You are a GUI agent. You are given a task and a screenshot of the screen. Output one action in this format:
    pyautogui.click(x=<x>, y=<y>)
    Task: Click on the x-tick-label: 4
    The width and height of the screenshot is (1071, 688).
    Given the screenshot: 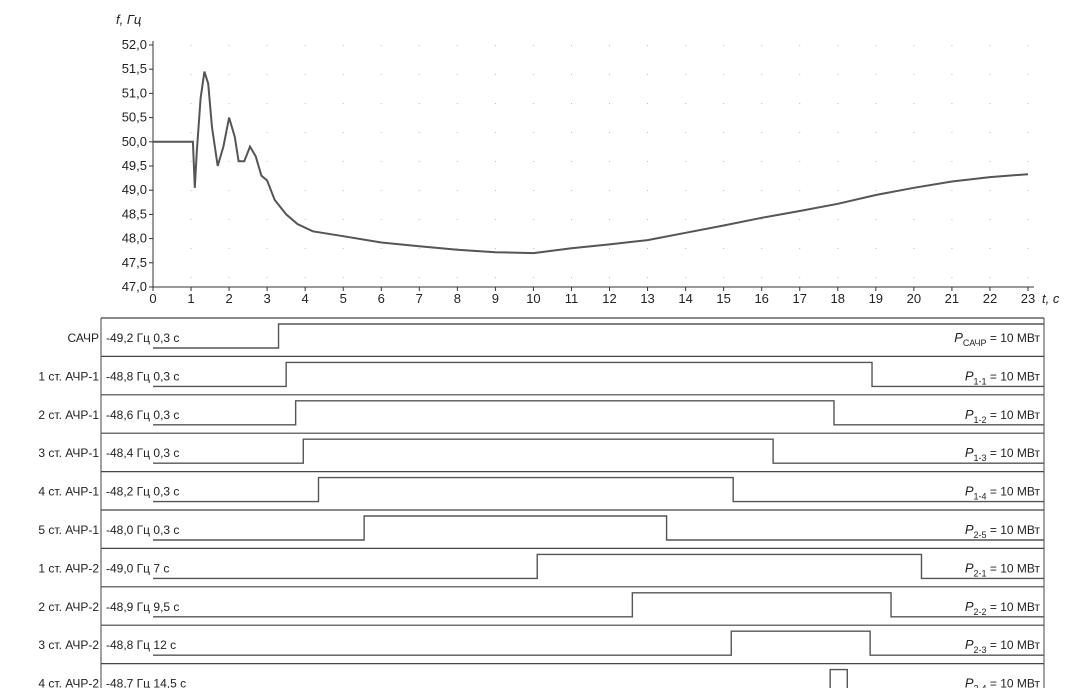 What is the action you would take?
    pyautogui.click(x=305, y=298)
    